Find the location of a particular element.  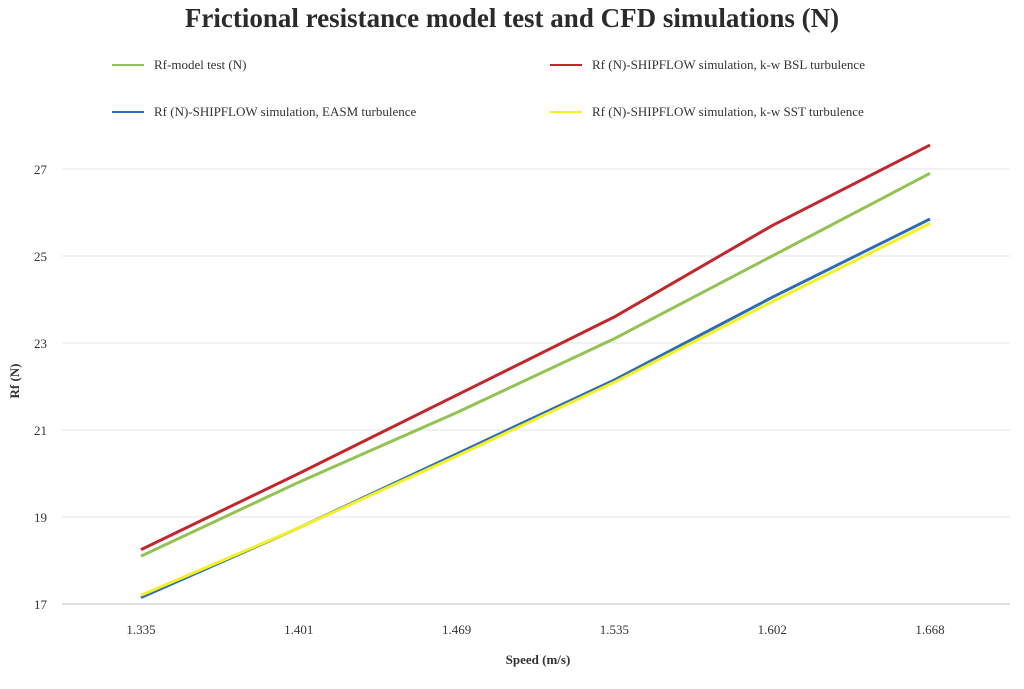

x-axis-title: Speed (m/s) is located at coordinates (538, 659).